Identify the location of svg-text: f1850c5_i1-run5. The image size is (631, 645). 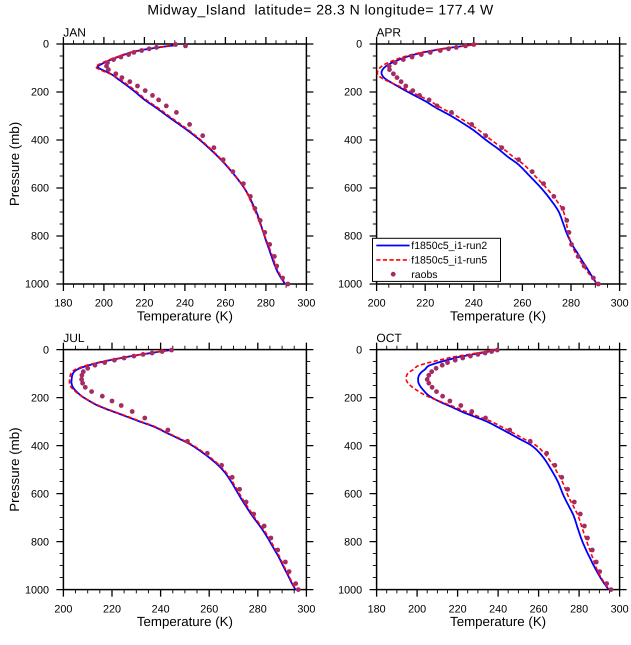
(449, 261).